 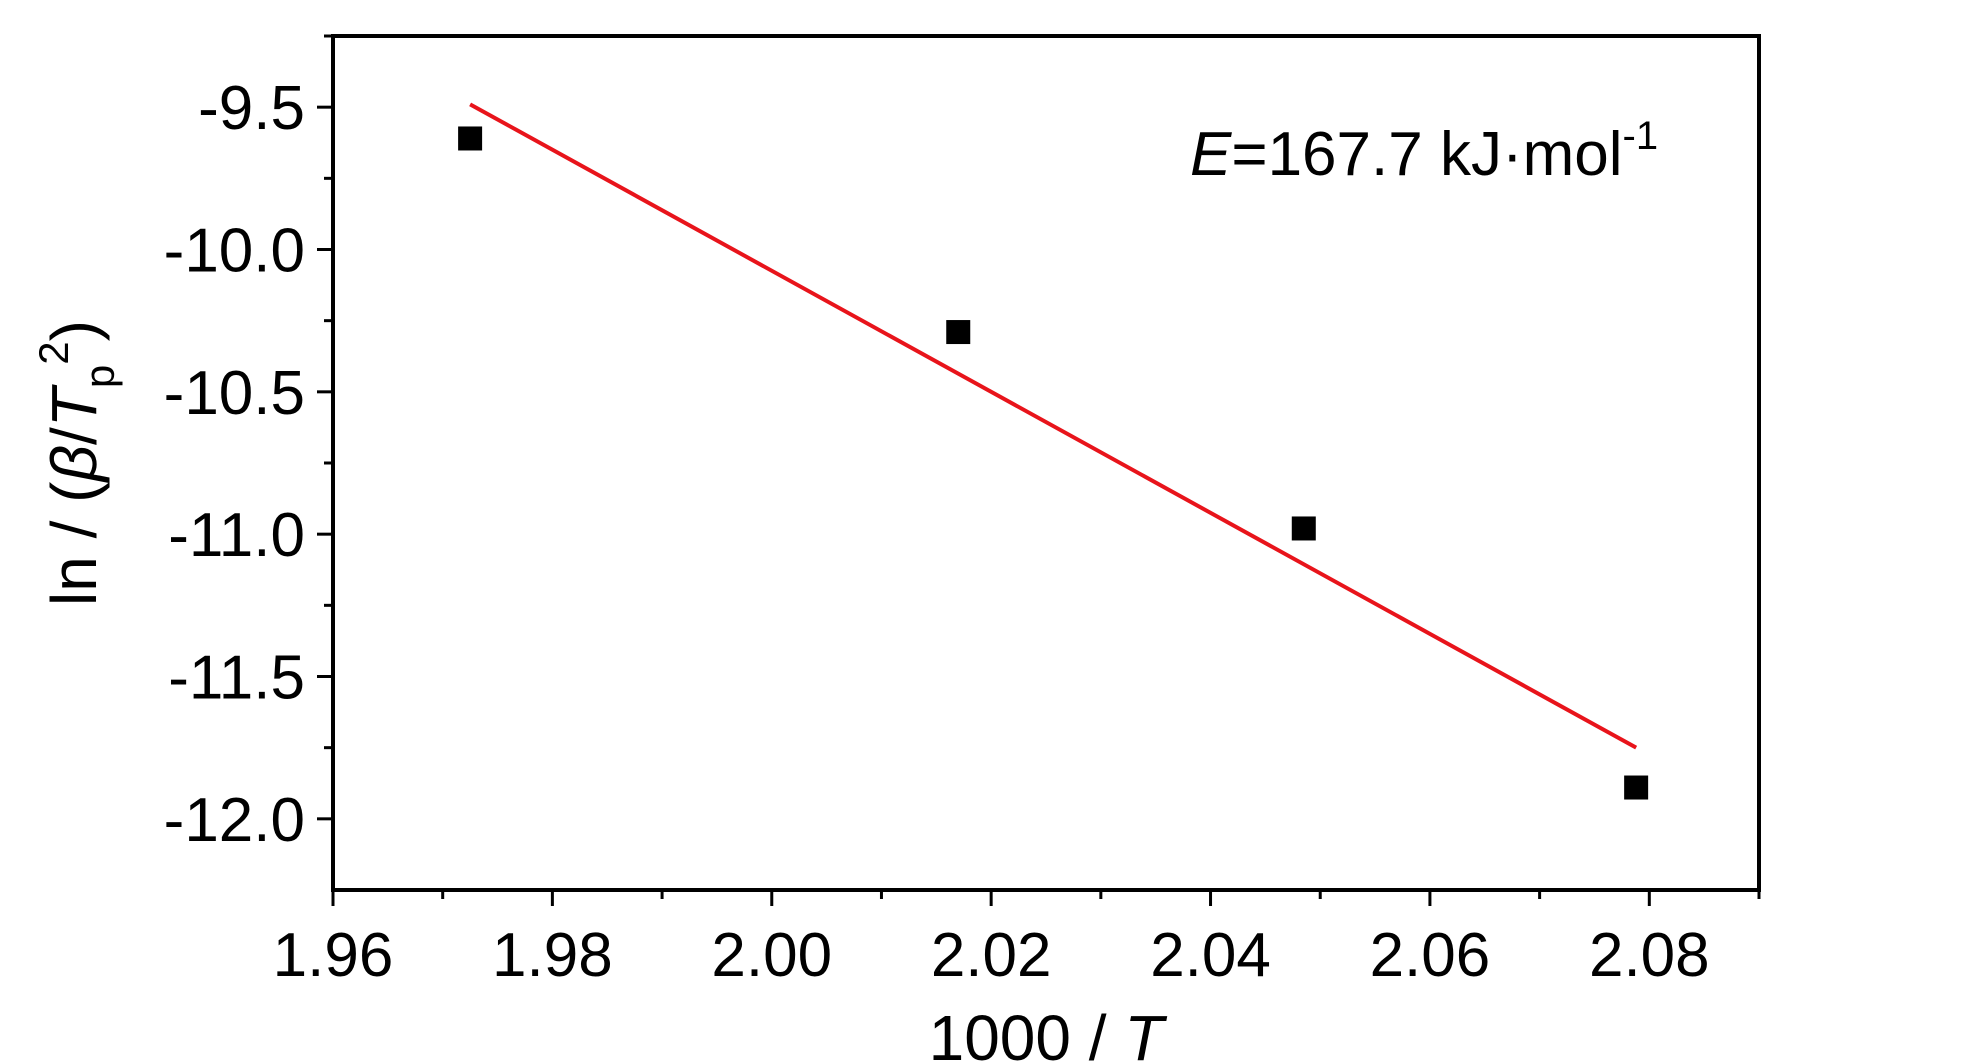 I want to click on y-tick-label: -12.0, so click(x=234, y=820).